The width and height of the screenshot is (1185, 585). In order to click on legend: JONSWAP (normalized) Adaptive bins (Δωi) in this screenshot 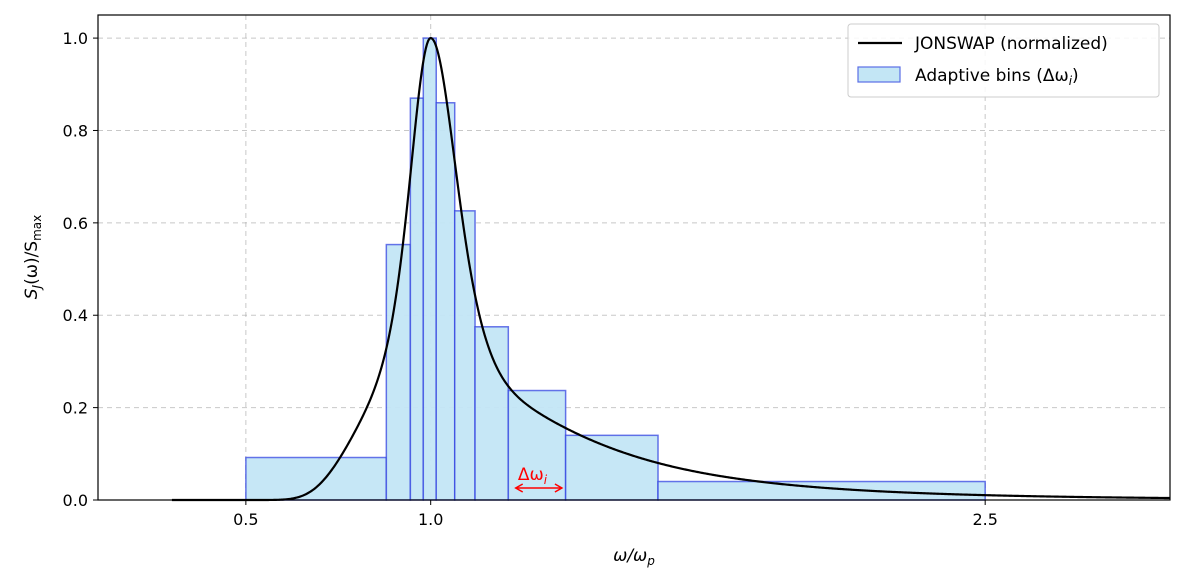, I will do `click(1003, 60)`.